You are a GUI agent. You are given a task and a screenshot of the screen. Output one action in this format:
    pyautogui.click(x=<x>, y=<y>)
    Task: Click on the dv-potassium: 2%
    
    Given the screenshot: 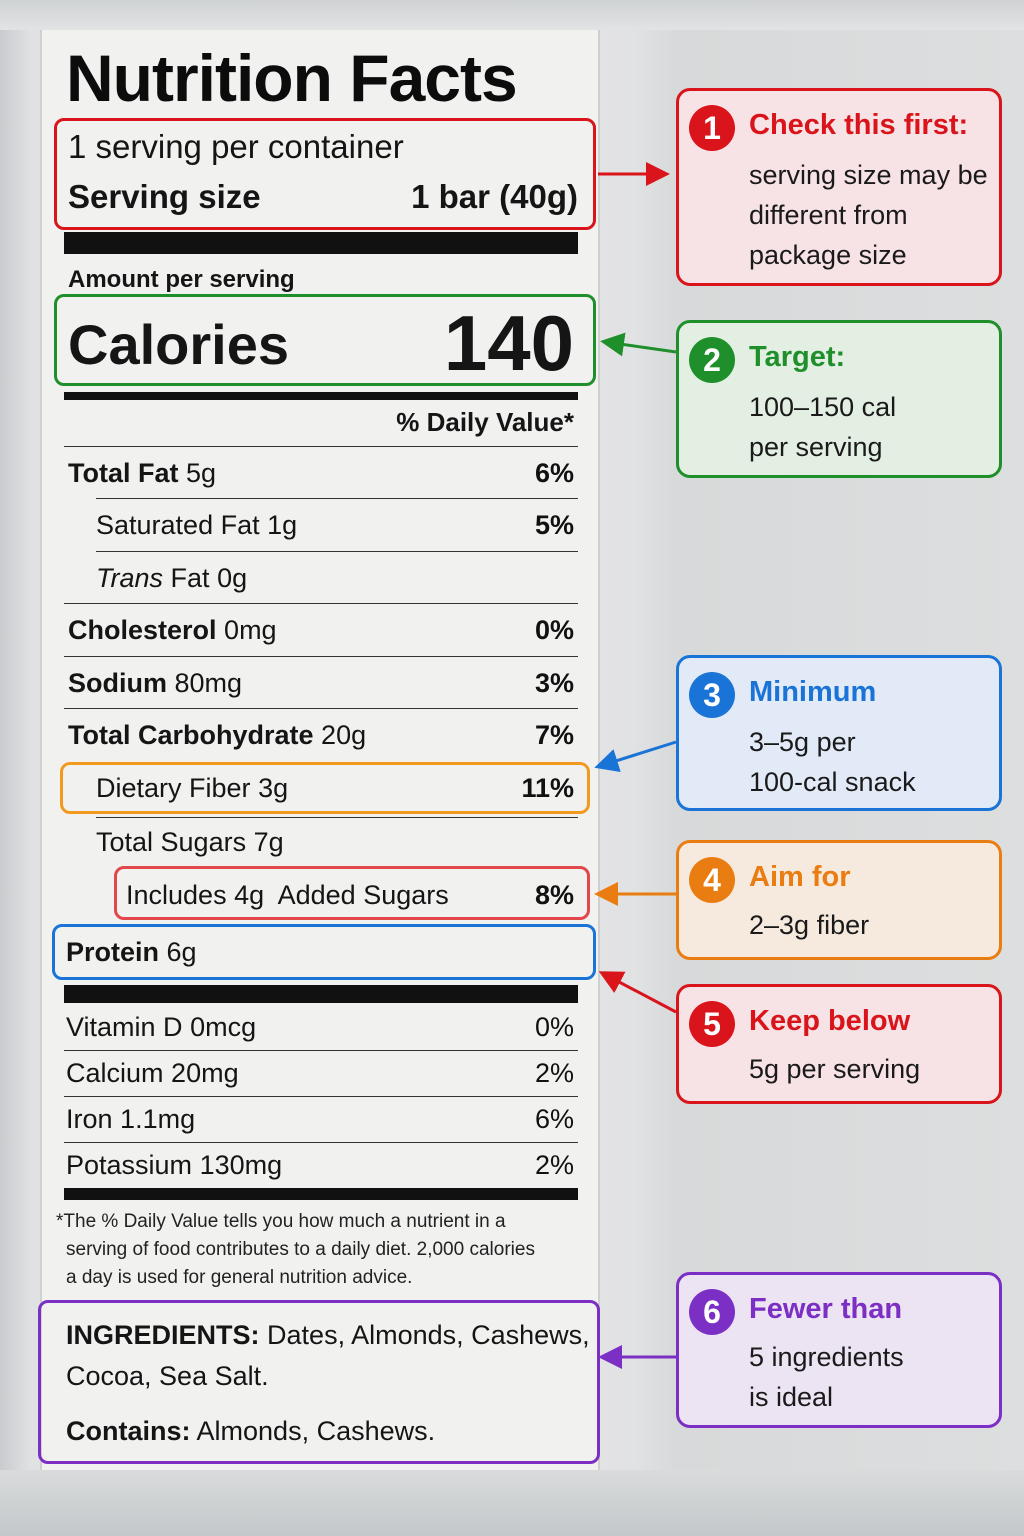 What is the action you would take?
    pyautogui.click(x=554, y=1165)
    